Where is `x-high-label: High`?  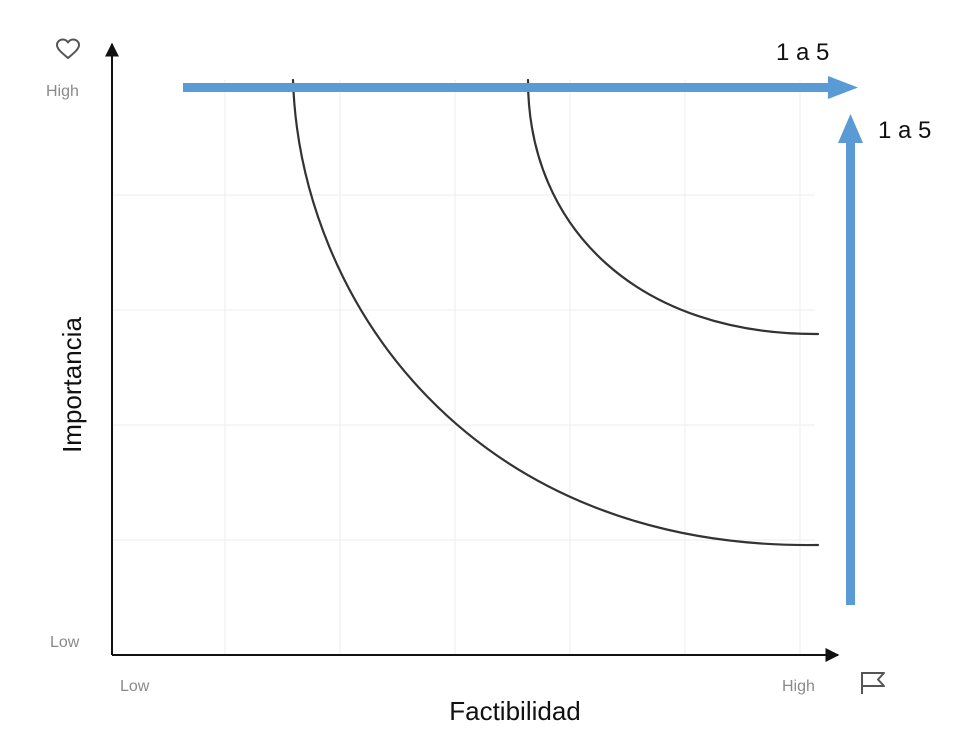
x-high-label: High is located at coordinates (798, 686).